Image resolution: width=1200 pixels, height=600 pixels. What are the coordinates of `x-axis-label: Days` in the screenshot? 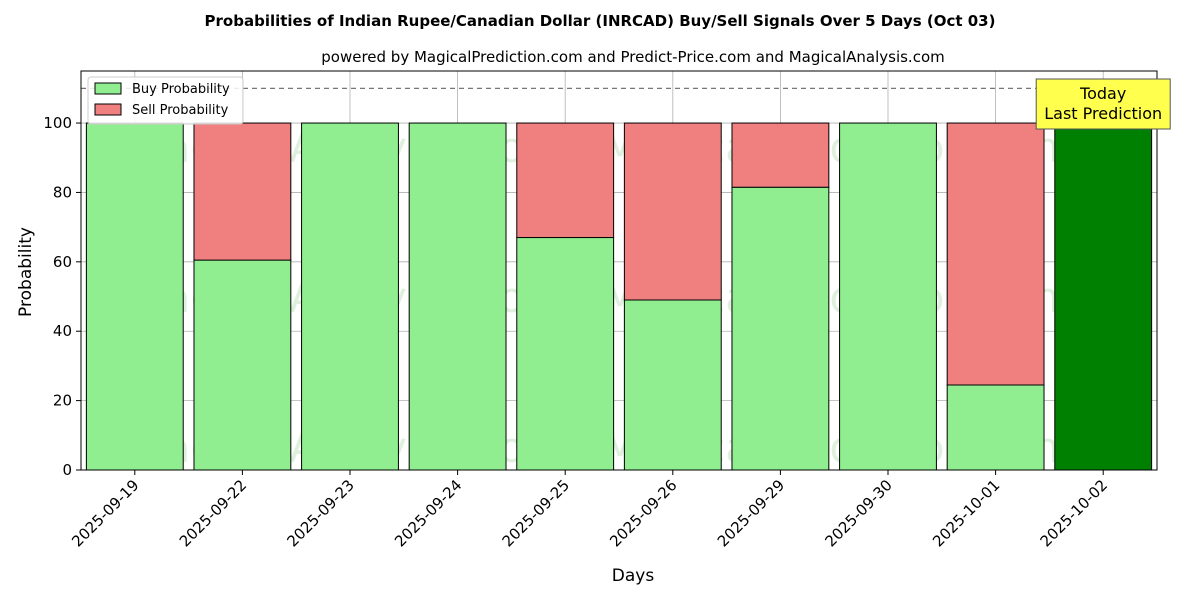 It's located at (633, 576).